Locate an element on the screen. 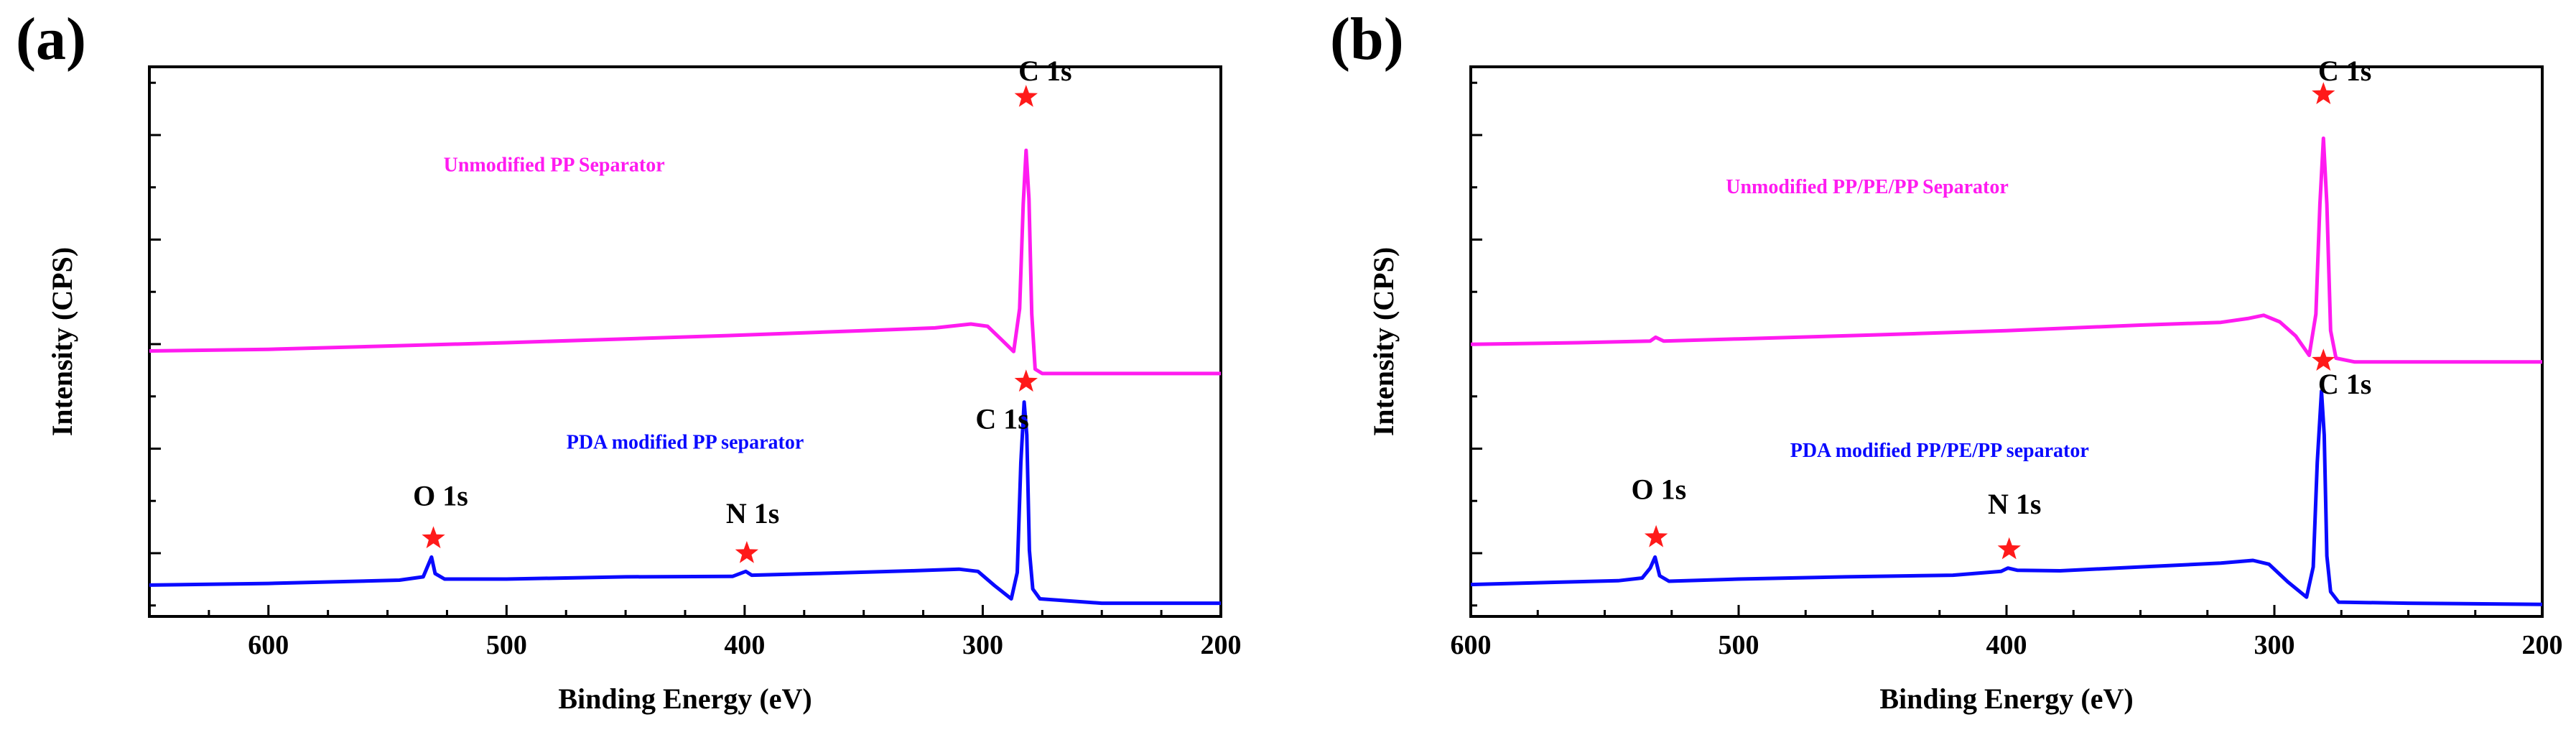 The height and width of the screenshot is (740, 2576). series-label: Unmodified PP Separator is located at coordinates (554, 165).